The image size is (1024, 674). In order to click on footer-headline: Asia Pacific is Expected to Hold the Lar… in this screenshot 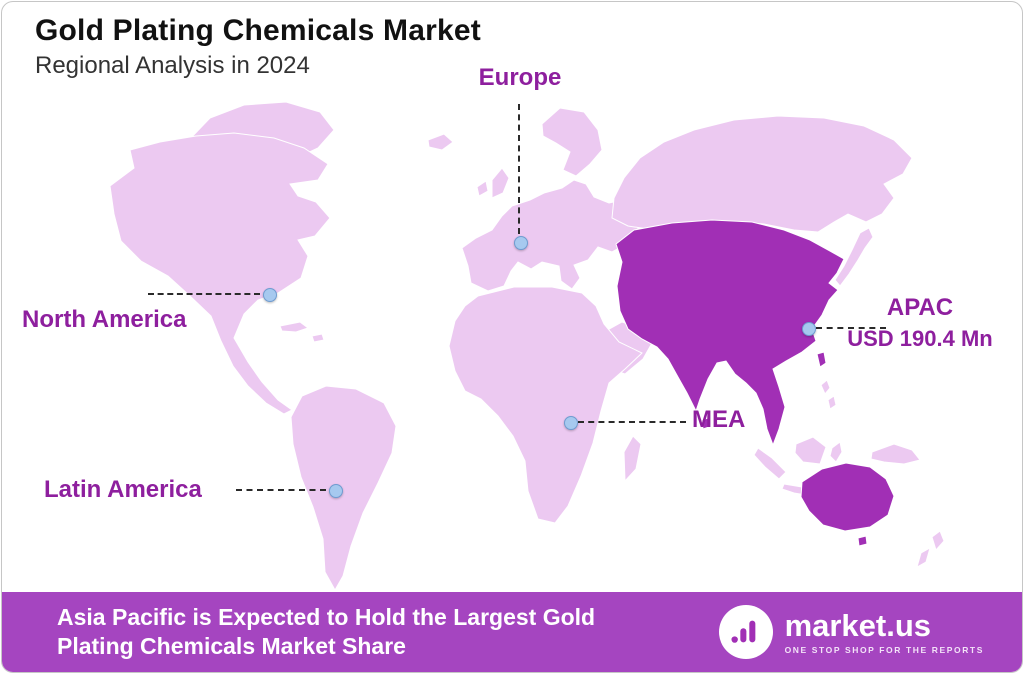, I will do `click(326, 632)`.